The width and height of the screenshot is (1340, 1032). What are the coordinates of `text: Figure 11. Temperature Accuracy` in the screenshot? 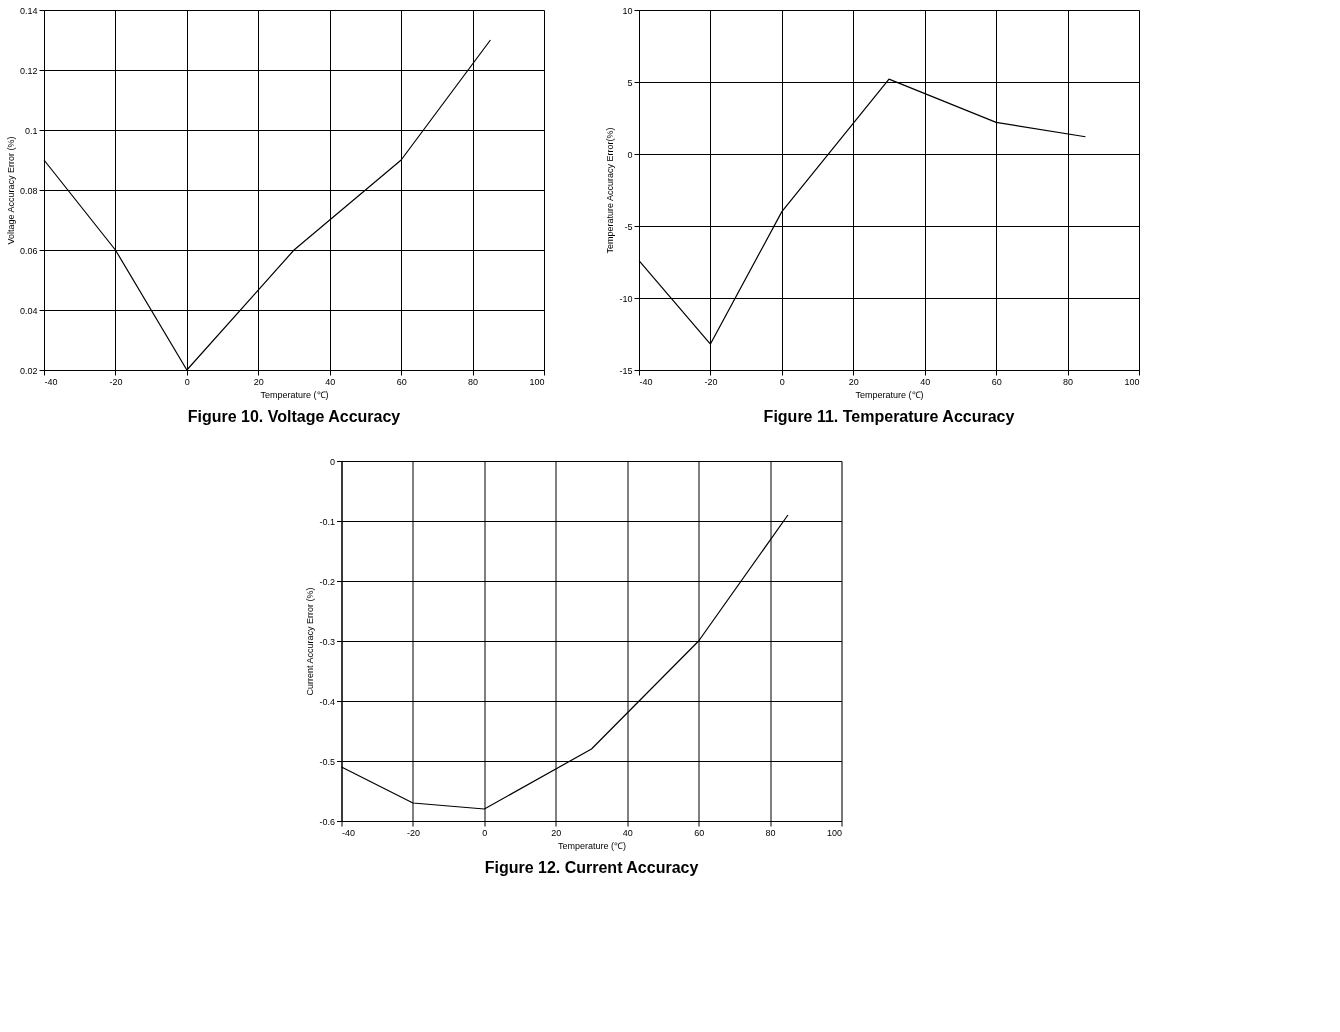 It's located at (889, 416).